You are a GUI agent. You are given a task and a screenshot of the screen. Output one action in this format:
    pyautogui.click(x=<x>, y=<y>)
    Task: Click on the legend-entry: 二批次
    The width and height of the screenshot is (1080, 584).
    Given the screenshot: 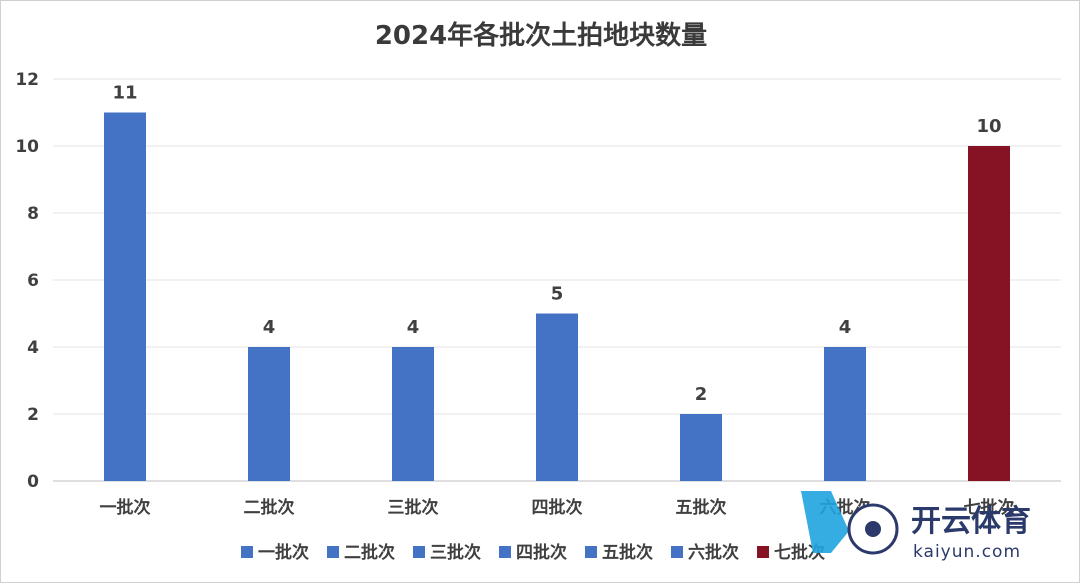 What is the action you would take?
    pyautogui.click(x=369, y=552)
    